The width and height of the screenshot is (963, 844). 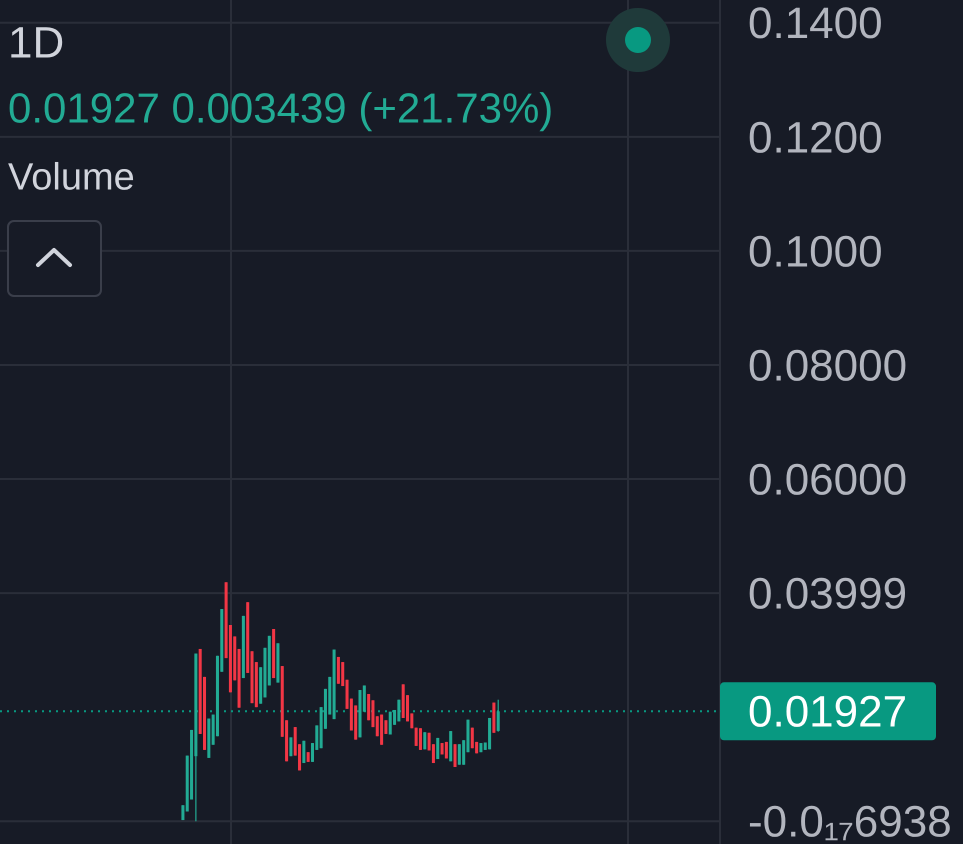 I want to click on y-tick-label: 0.1000, so click(x=815, y=251).